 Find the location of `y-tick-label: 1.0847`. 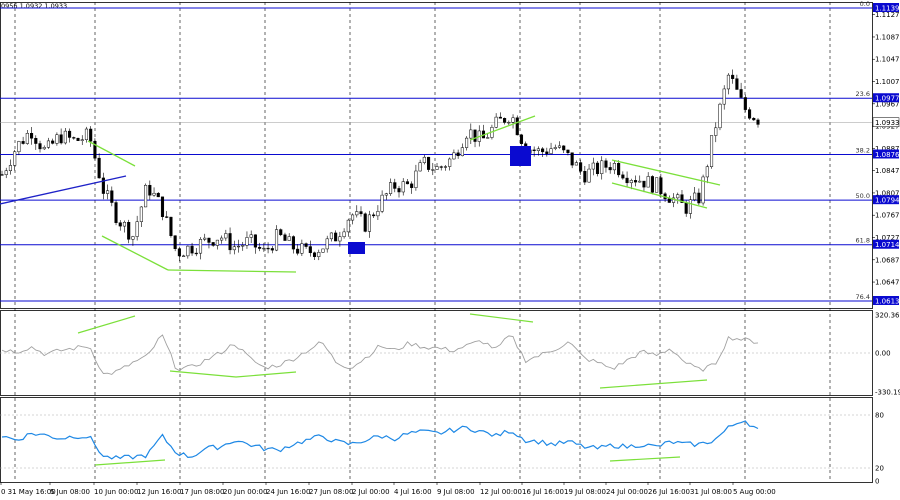

y-tick-label: 1.0847 is located at coordinates (887, 171).